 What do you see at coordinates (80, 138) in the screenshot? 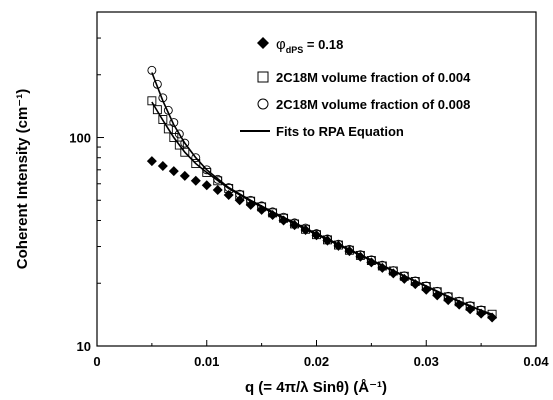
I see `y-tick-label: 100` at bounding box center [80, 138].